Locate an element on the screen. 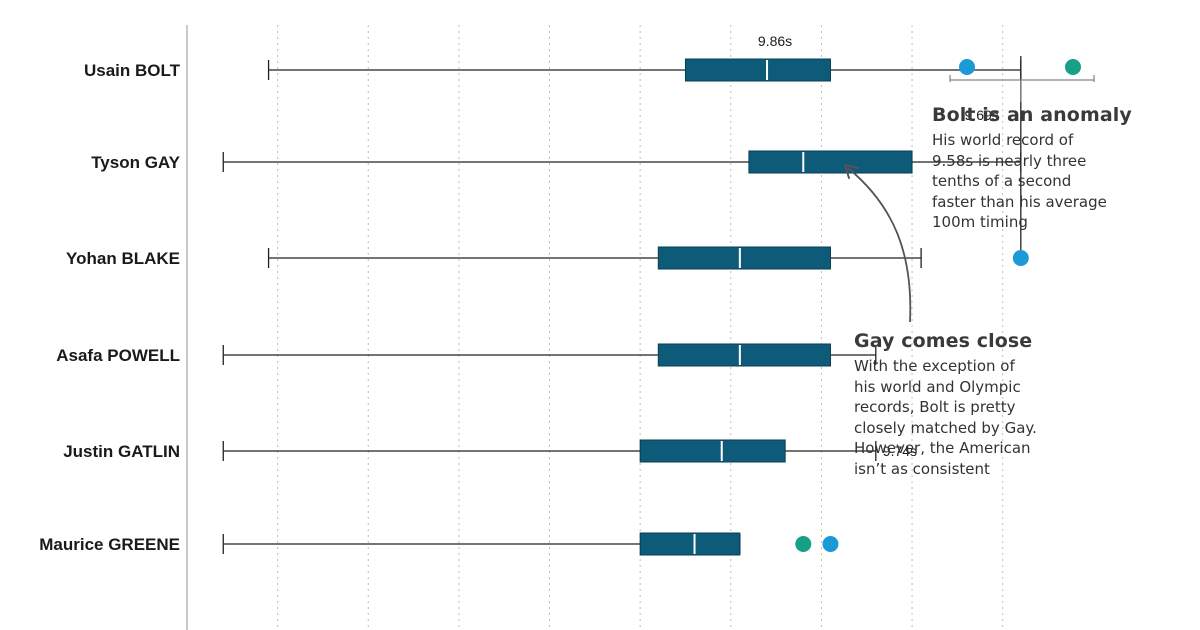 This screenshot has height=630, width=1200. data-label: 9.74s is located at coordinates (900, 451).